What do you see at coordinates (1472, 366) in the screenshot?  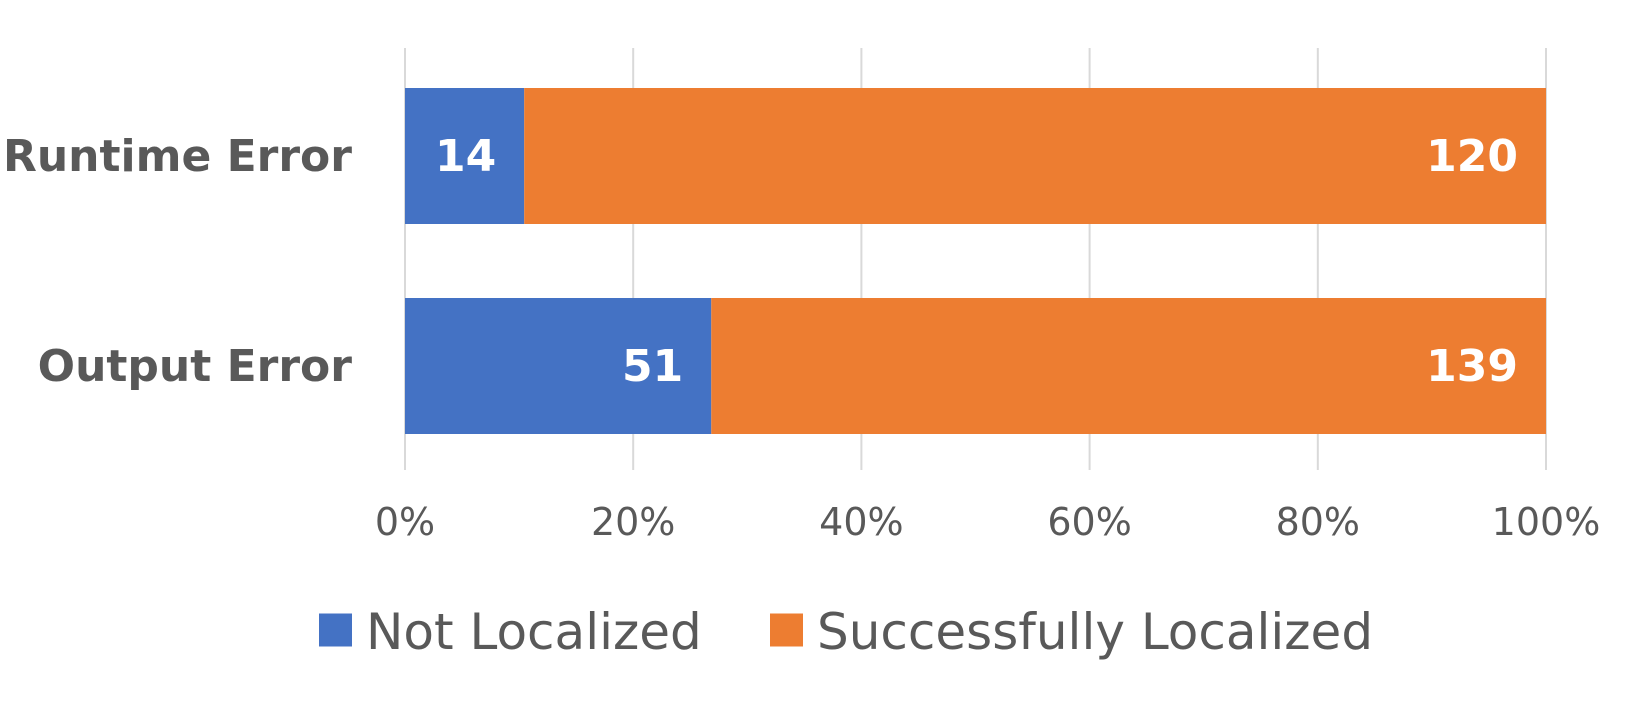 I see `data-label: 139` at bounding box center [1472, 366].